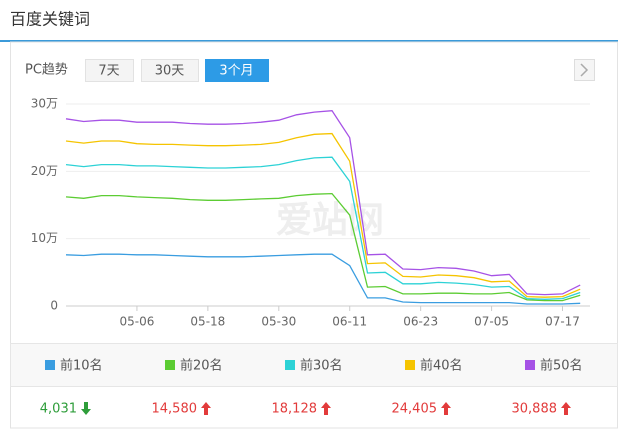 The image size is (618, 433). I want to click on next-icon, so click(584, 70).